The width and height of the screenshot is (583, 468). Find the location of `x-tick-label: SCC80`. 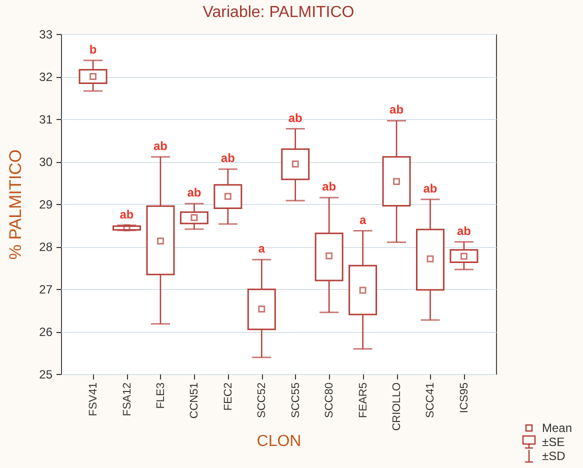

x-tick-label: SCC80 is located at coordinates (330, 400).